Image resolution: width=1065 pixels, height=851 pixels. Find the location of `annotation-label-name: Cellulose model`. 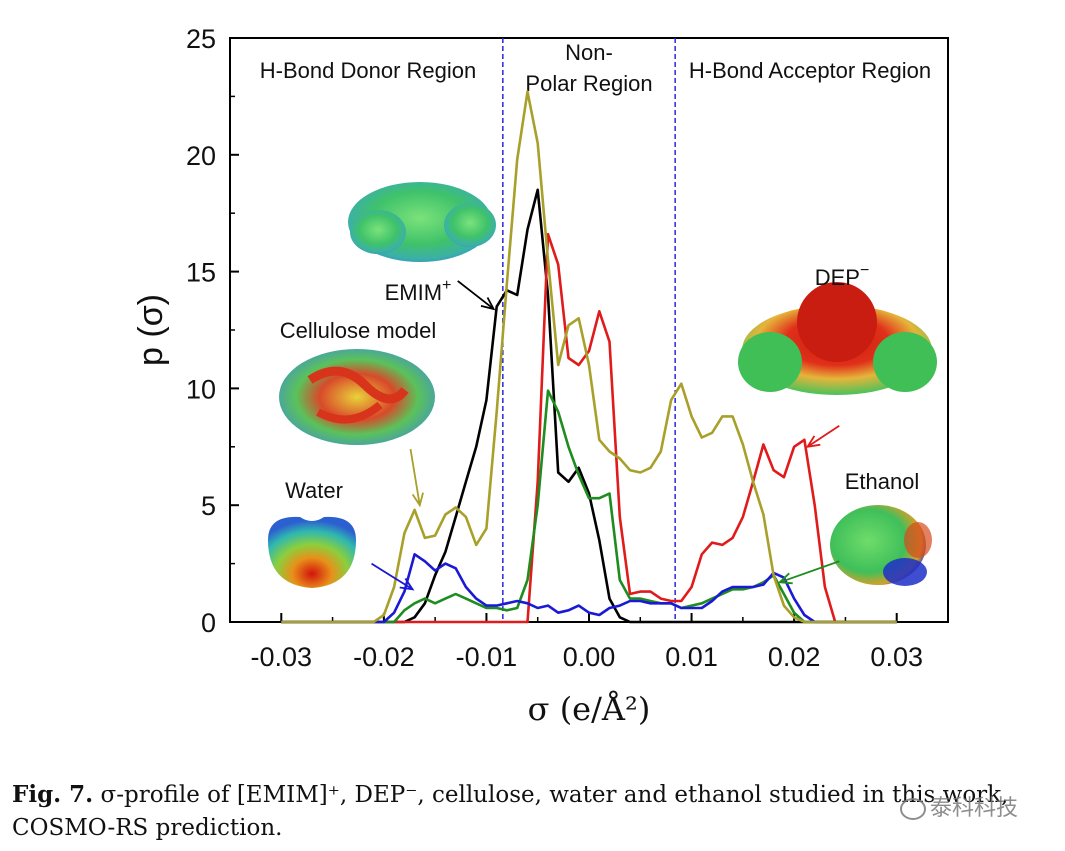

annotation-label-name: Cellulose model is located at coordinates (358, 330).